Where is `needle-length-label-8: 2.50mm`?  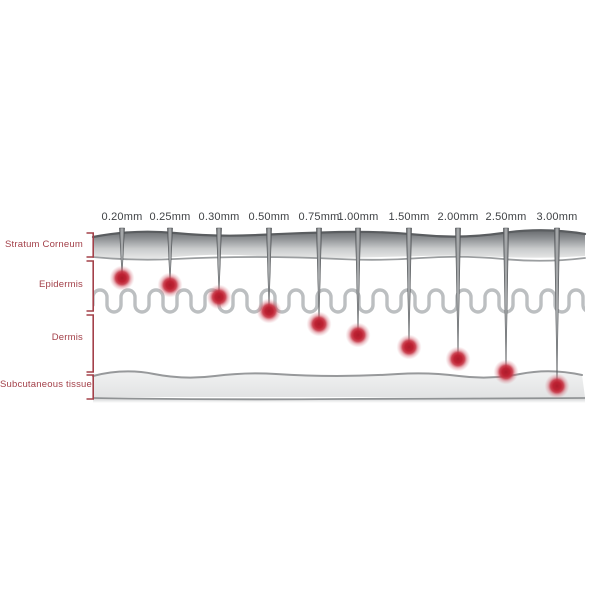
needle-length-label-8: 2.50mm is located at coordinates (506, 217).